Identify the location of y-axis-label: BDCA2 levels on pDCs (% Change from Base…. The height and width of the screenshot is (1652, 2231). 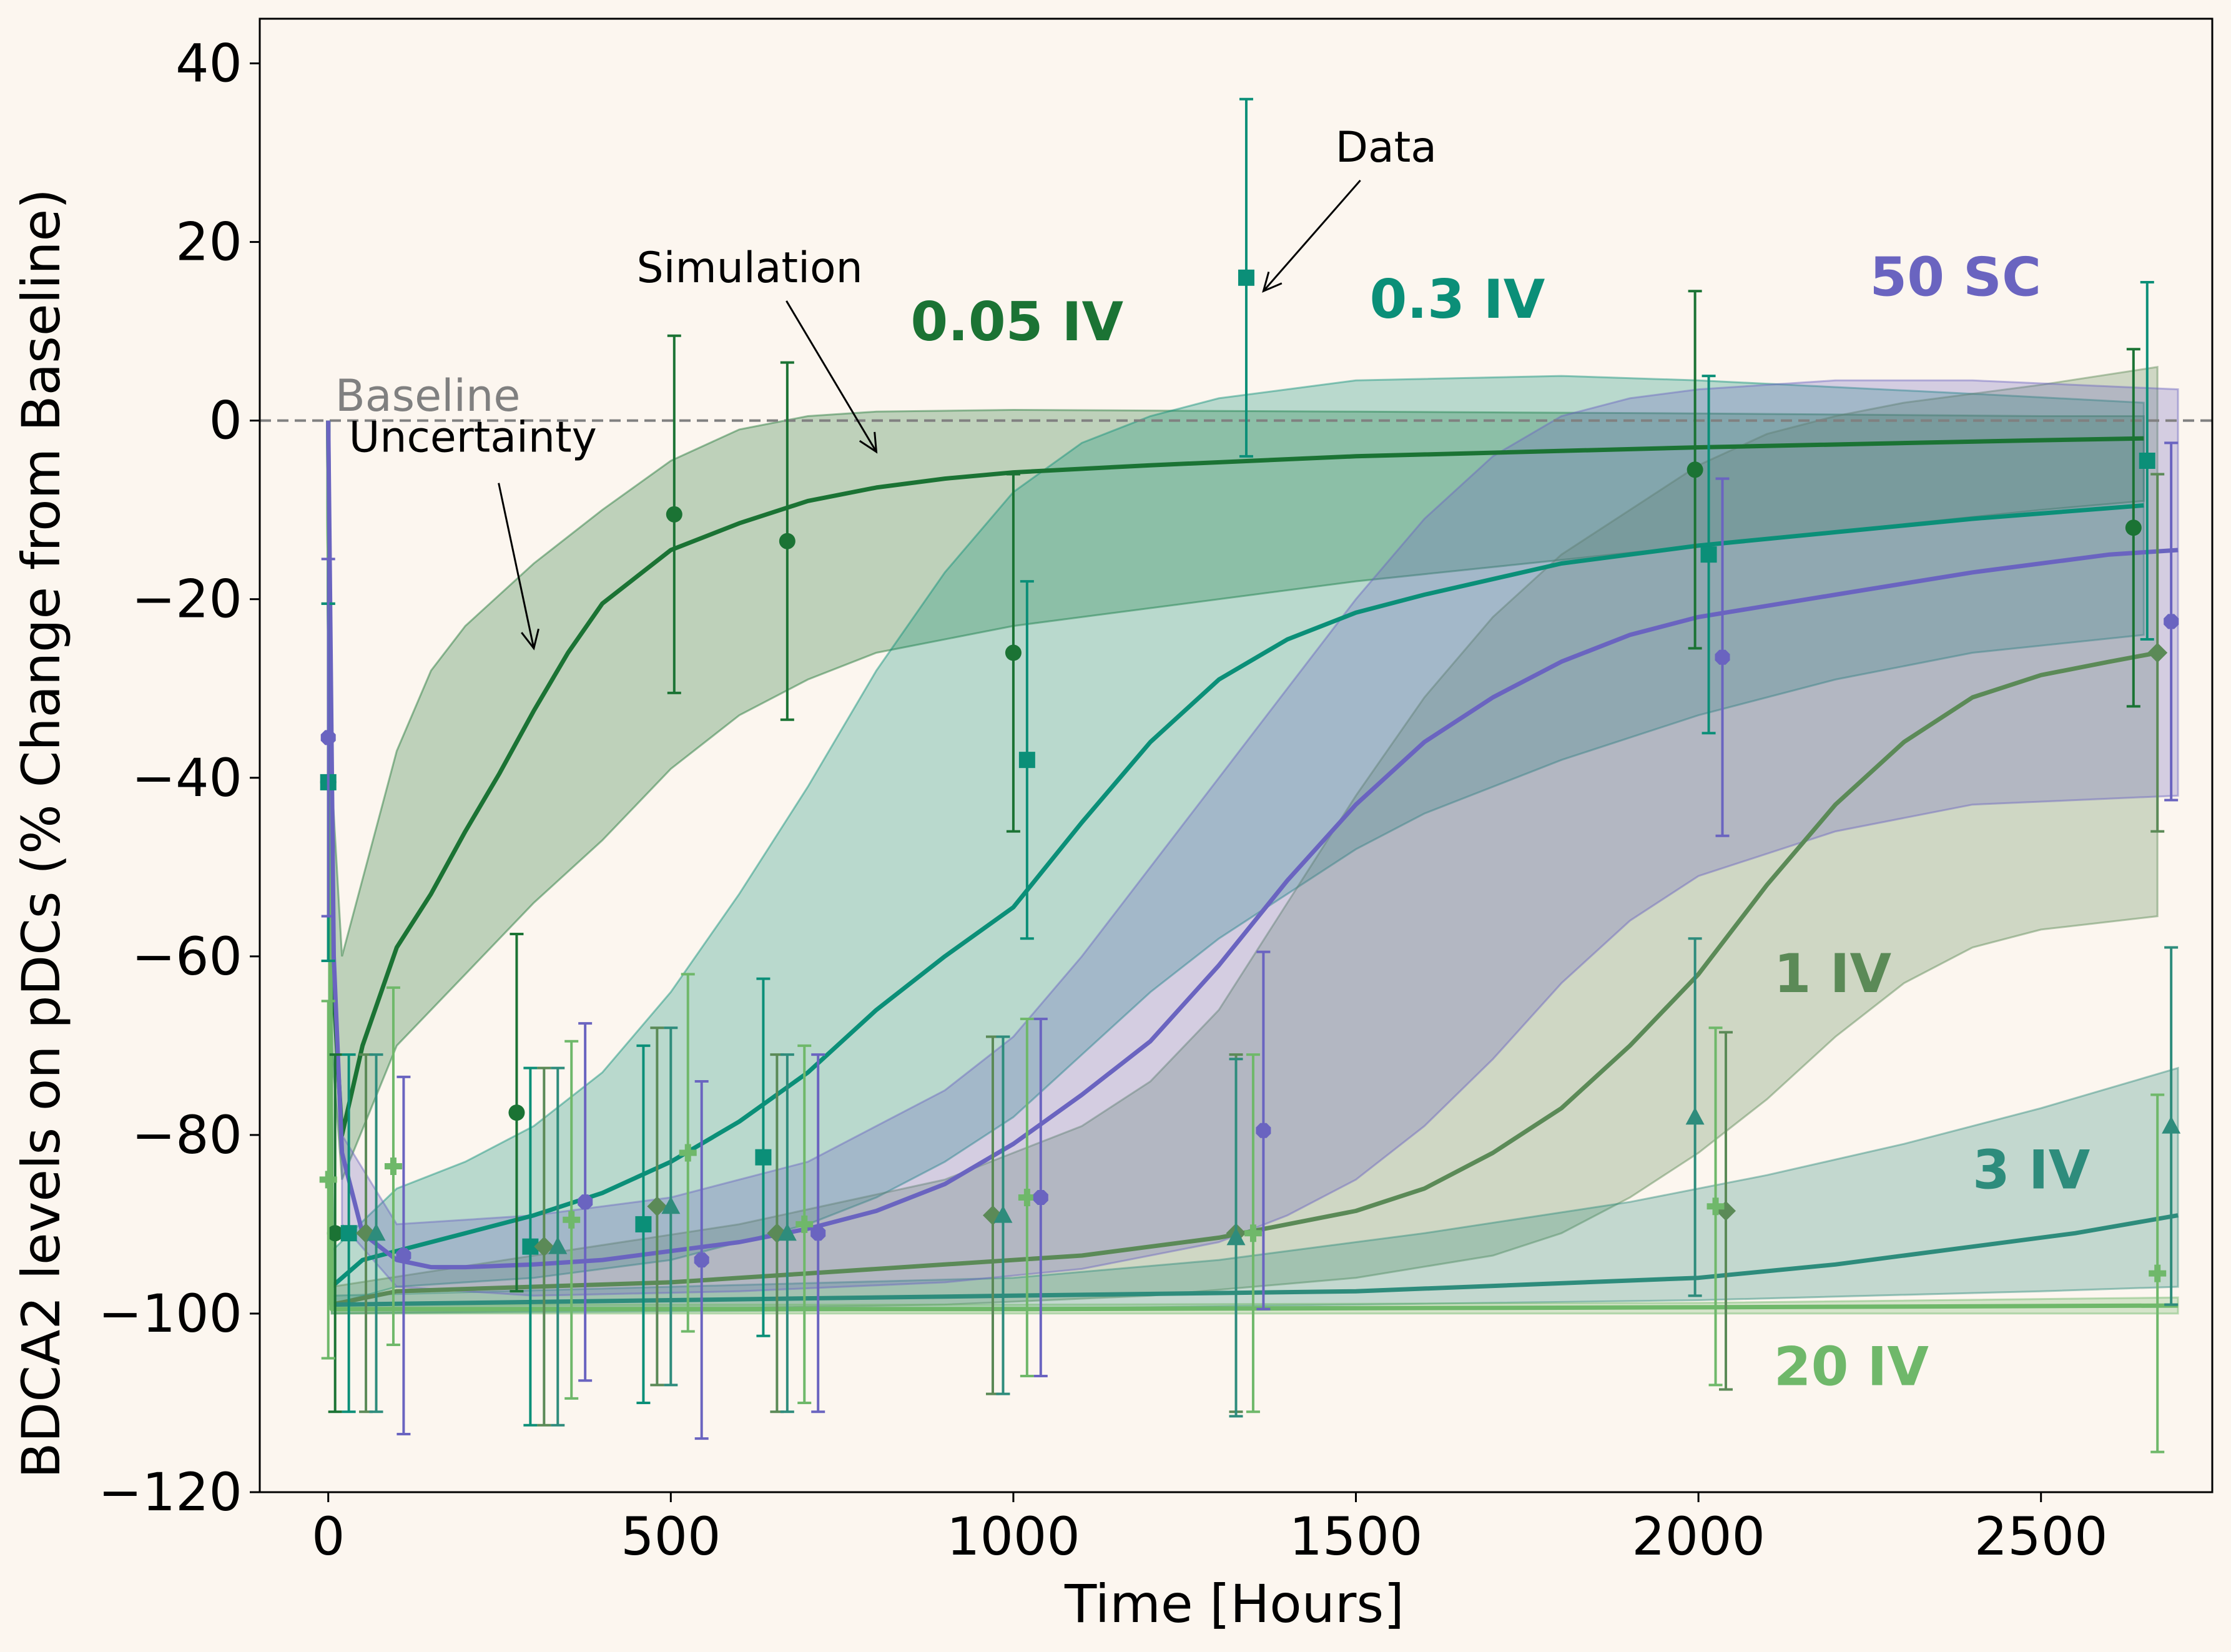
(41, 833).